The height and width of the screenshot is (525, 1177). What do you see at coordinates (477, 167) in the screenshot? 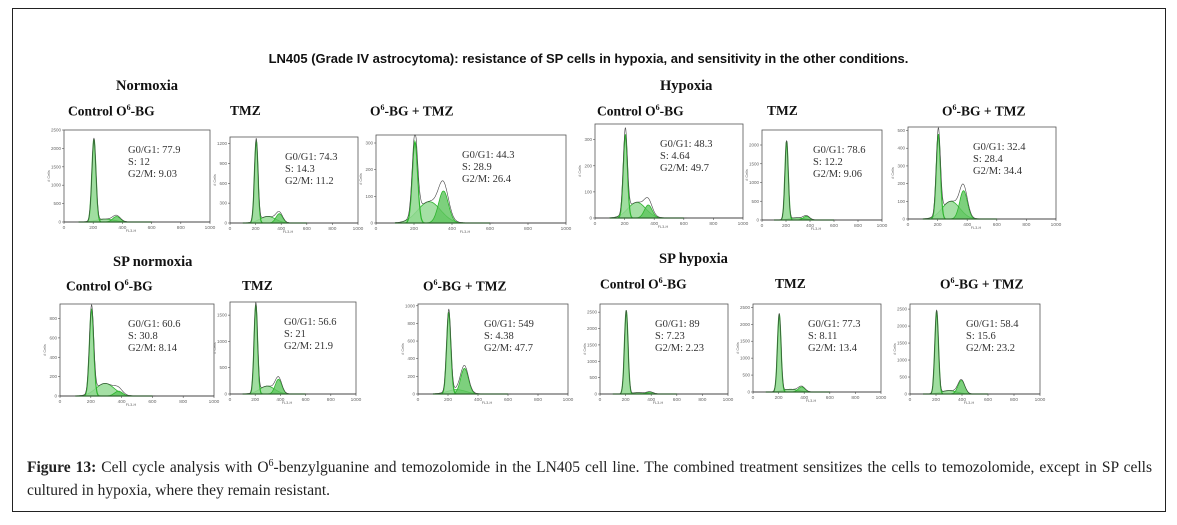
I see `stat-line: S: 28.9` at bounding box center [477, 167].